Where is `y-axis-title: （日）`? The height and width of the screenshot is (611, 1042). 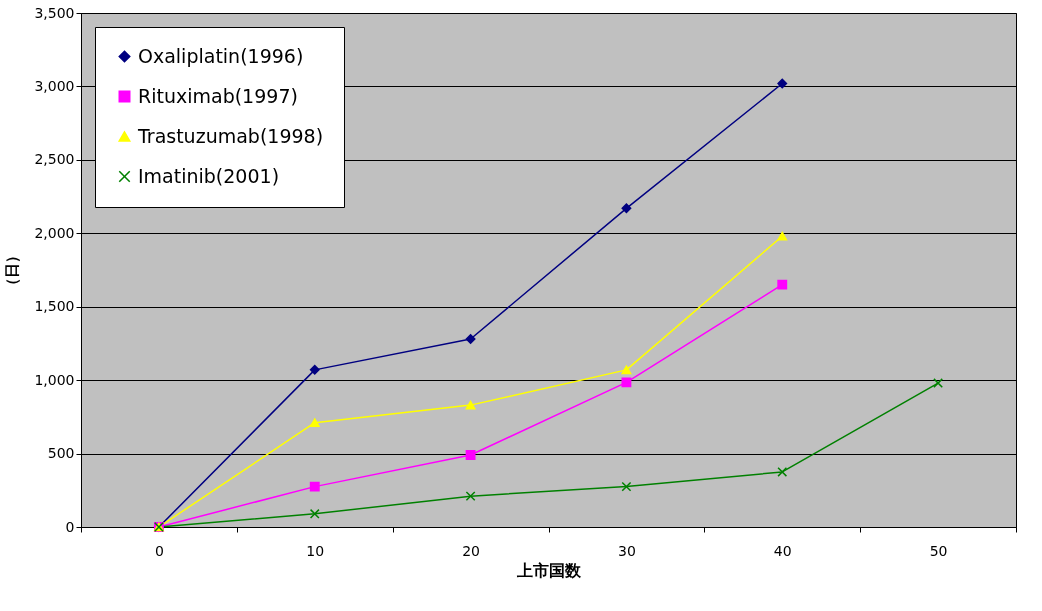 y-axis-title: （日） is located at coordinates (12, 270).